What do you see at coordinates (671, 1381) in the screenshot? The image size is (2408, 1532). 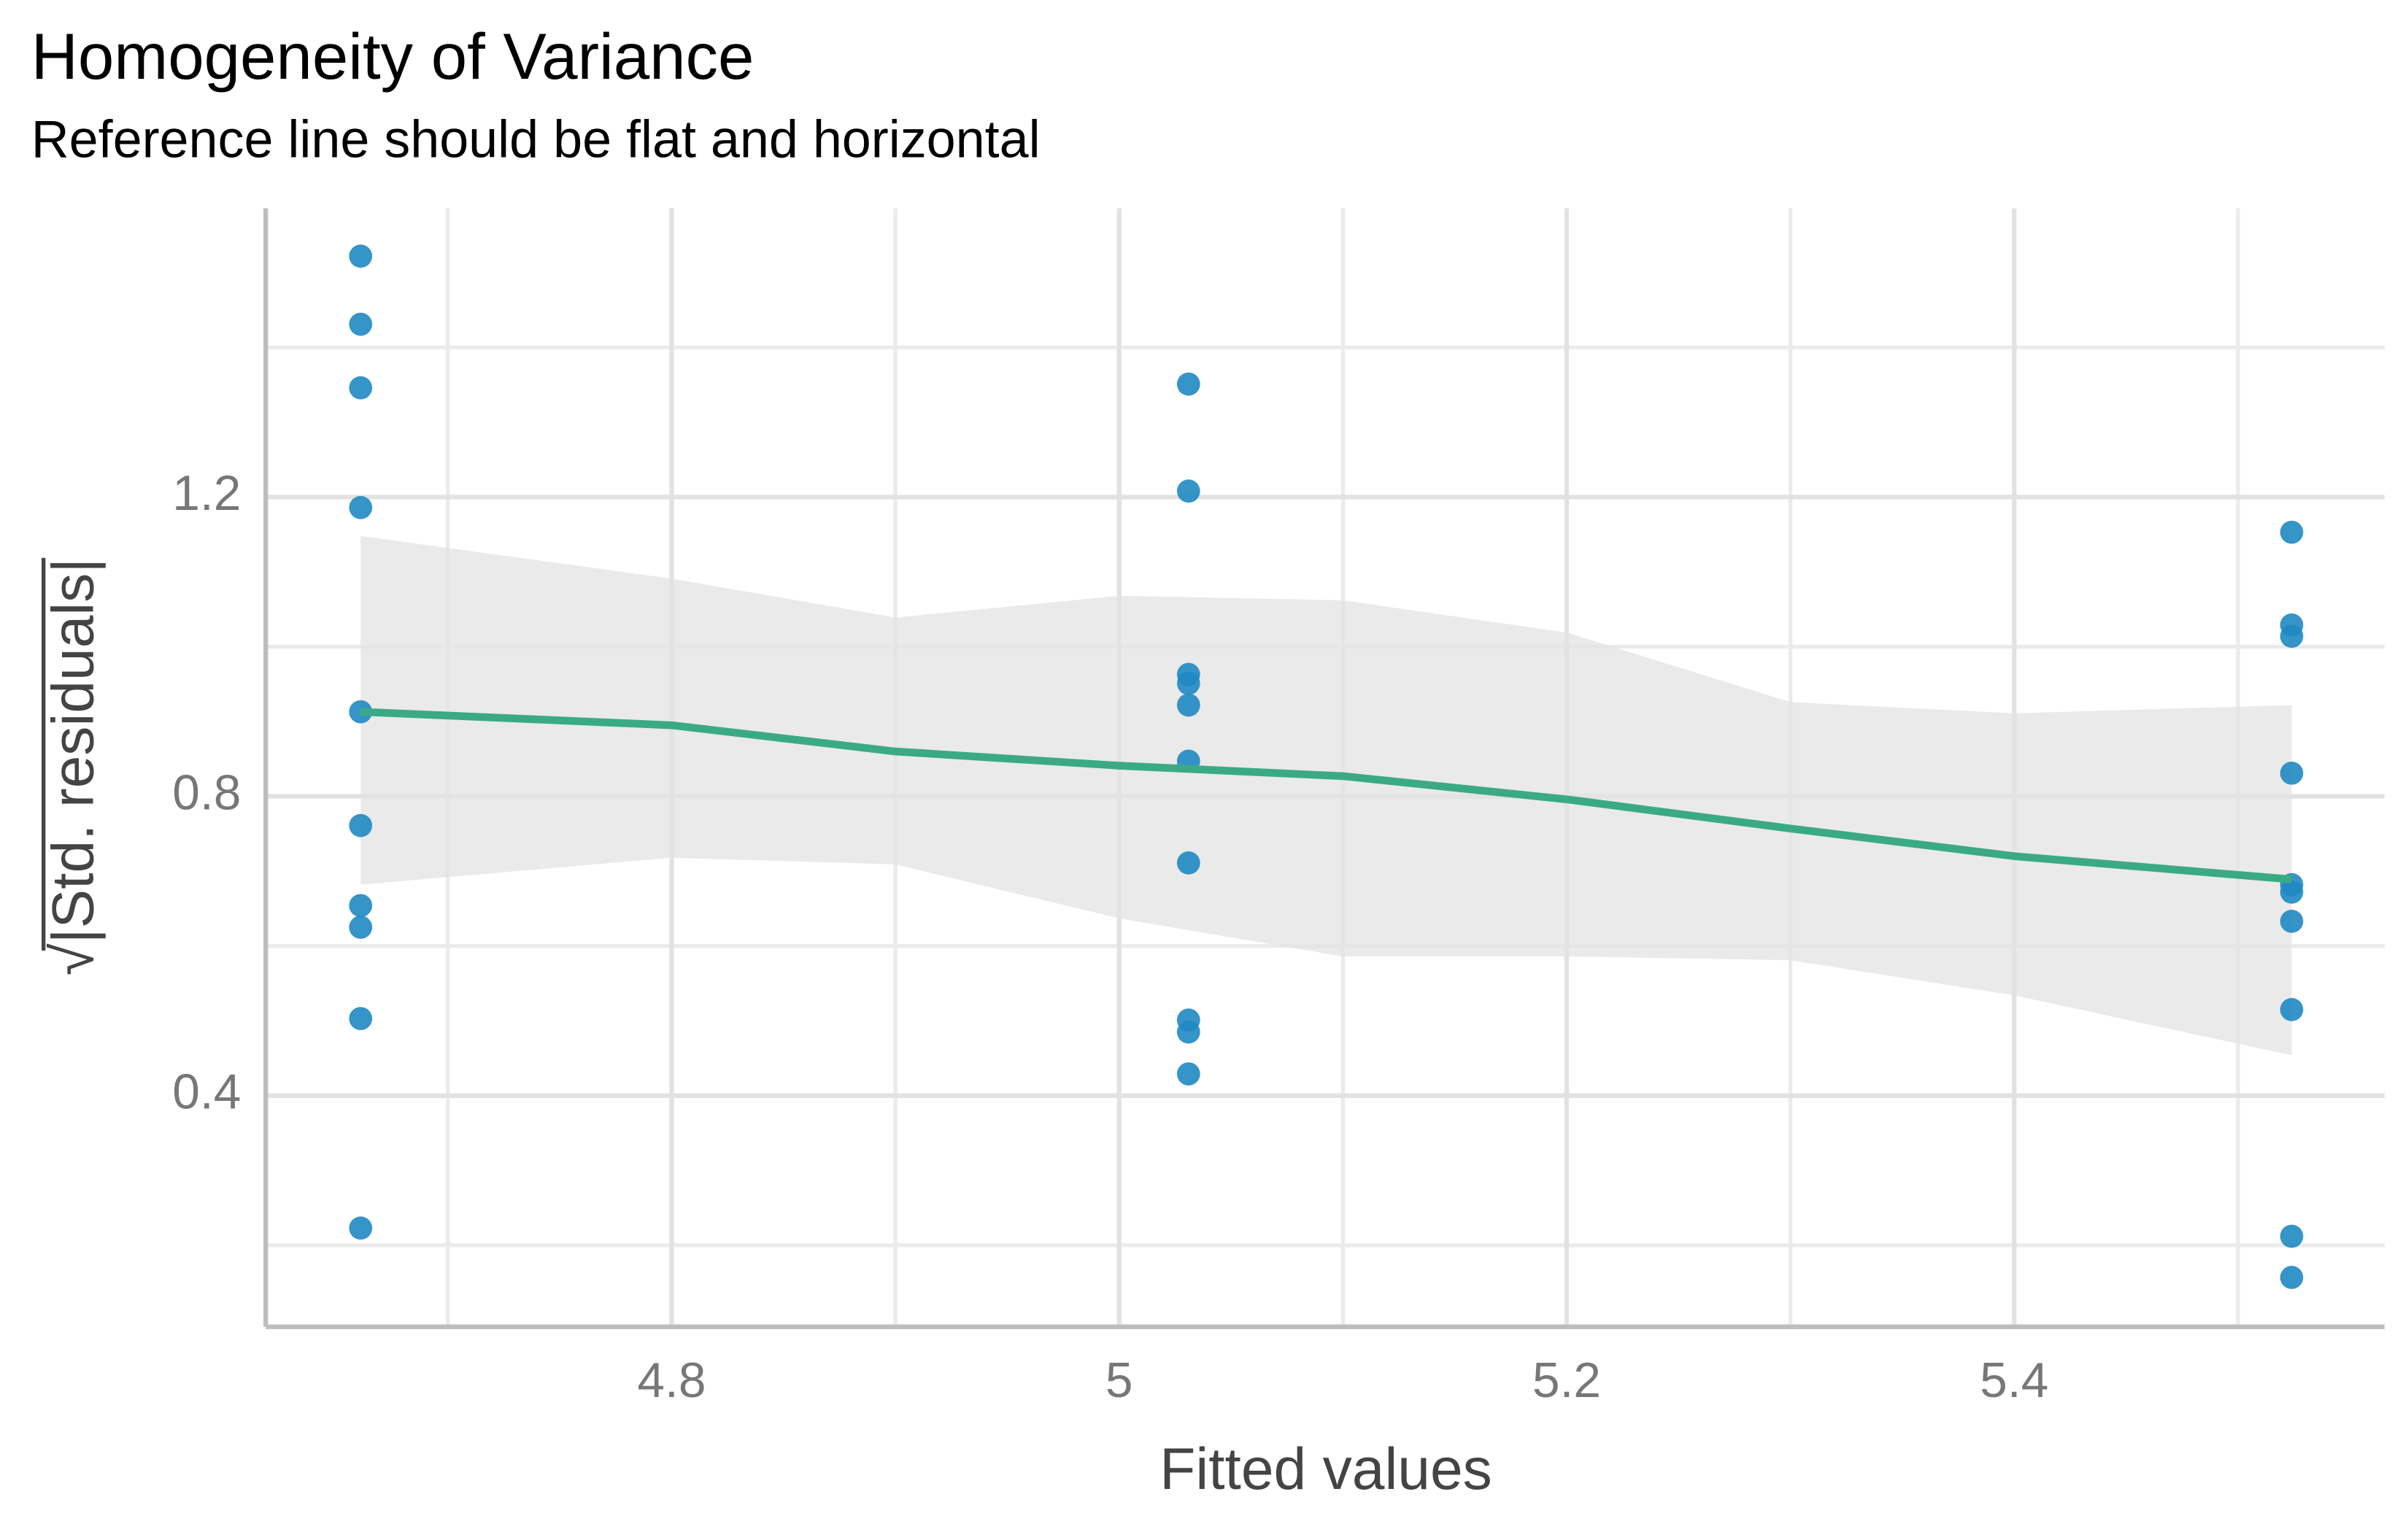 I see `x-tick-label: 4.8` at bounding box center [671, 1381].